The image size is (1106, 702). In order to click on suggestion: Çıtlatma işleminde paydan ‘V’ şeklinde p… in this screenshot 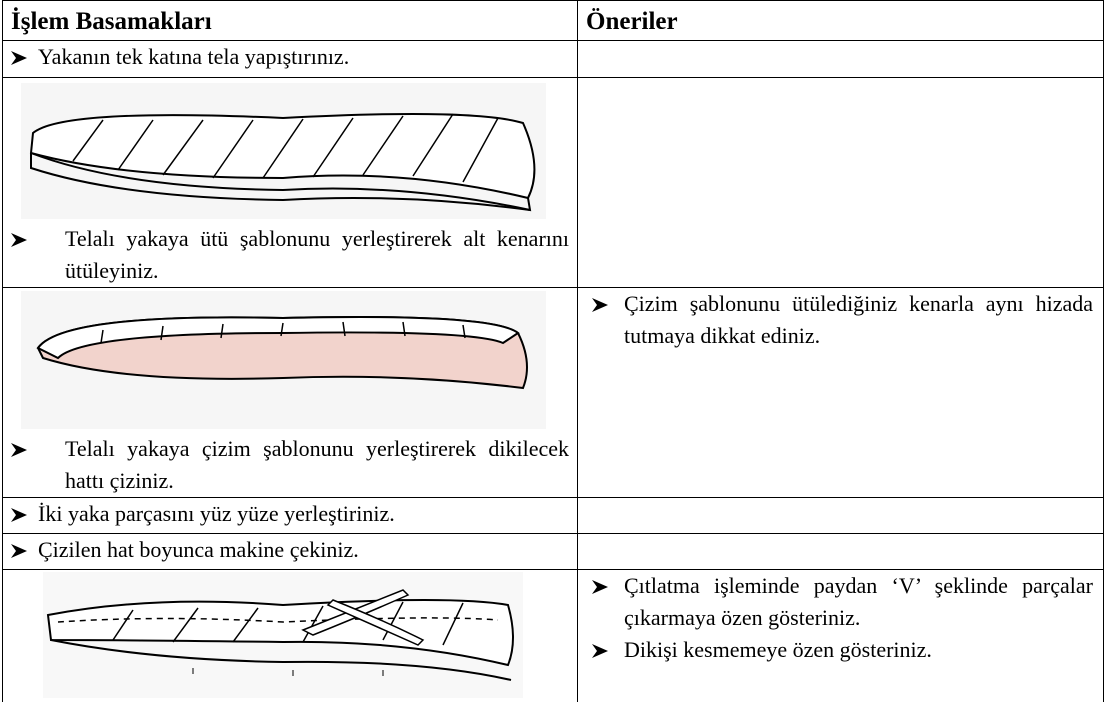, I will do `click(835, 602)`.